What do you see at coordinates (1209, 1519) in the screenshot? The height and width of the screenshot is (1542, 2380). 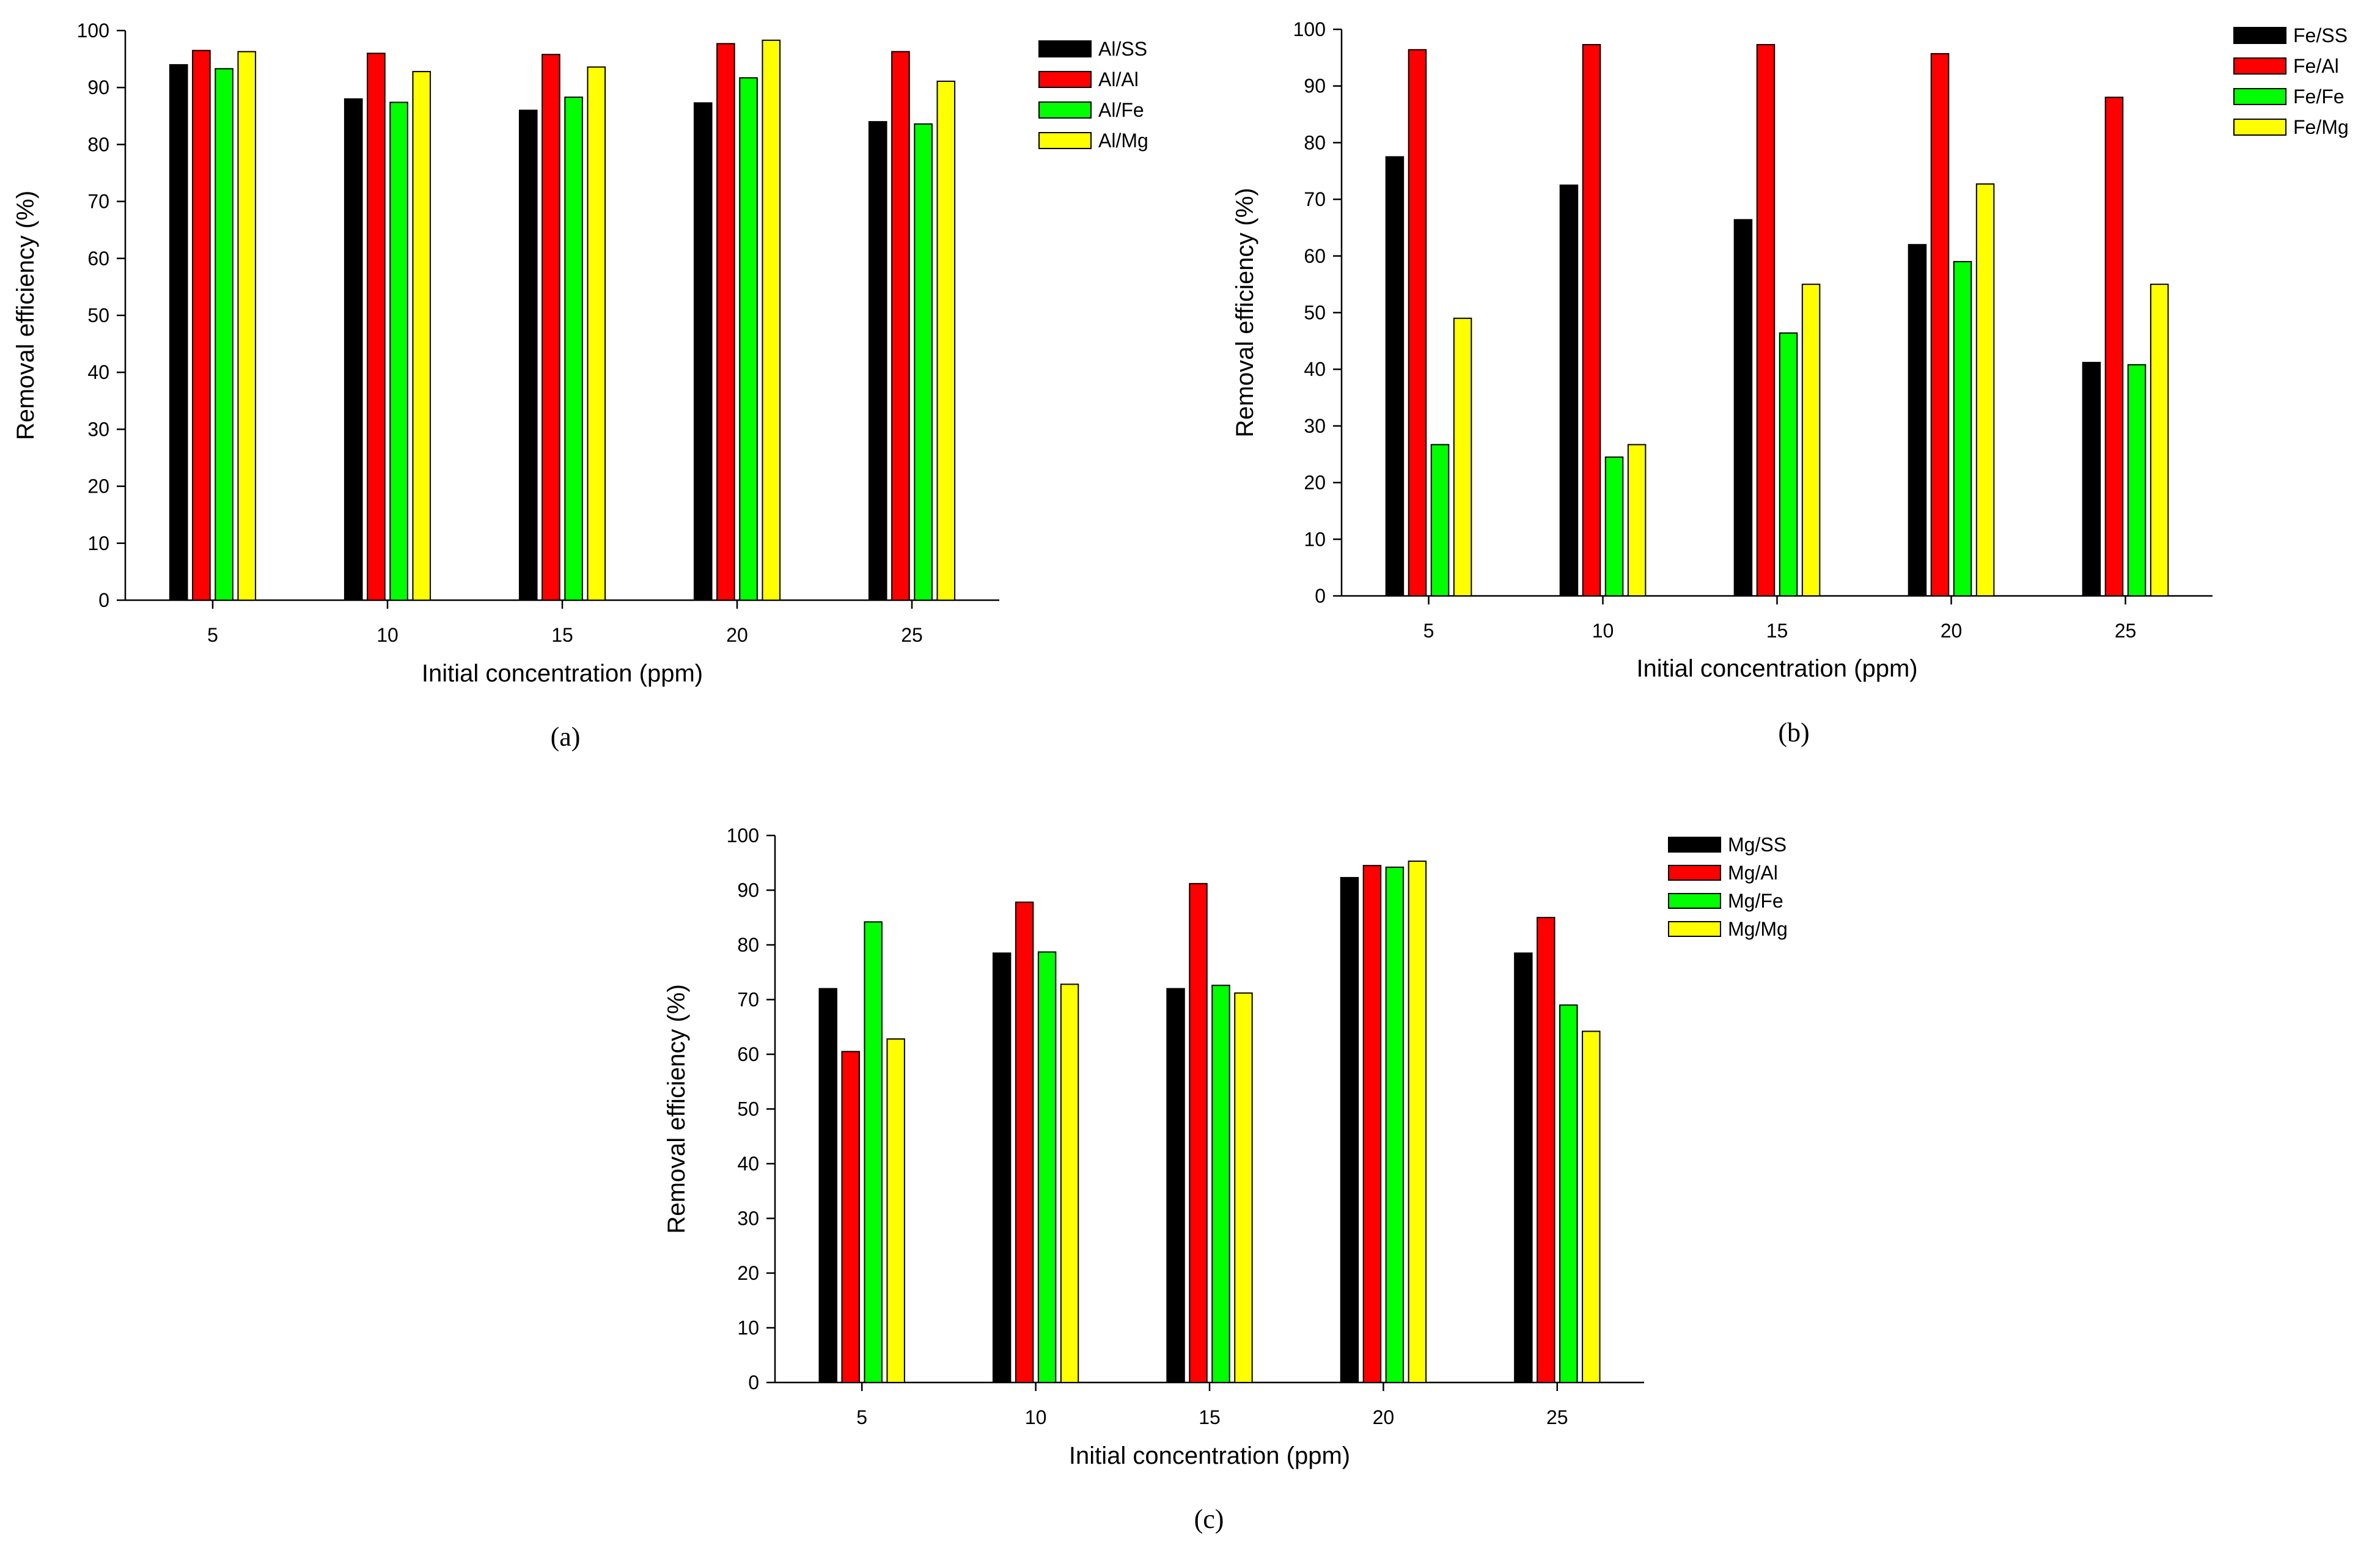 I see `panel-caption: (c)` at bounding box center [1209, 1519].